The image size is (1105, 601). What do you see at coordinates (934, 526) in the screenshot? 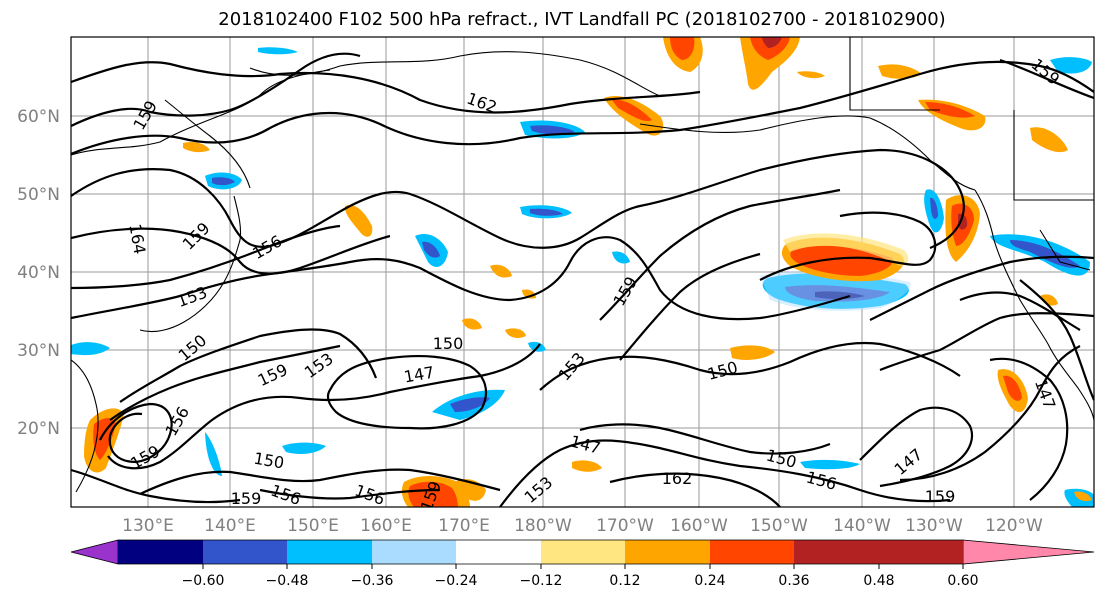
I see `lon-label: 130°W` at bounding box center [934, 526].